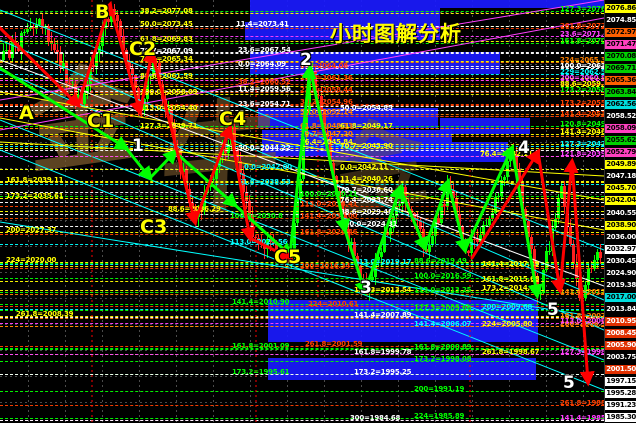  What do you see at coordinates (439, 389) in the screenshot?
I see `fibonacci-label: 200=1991.19` at bounding box center [439, 389].